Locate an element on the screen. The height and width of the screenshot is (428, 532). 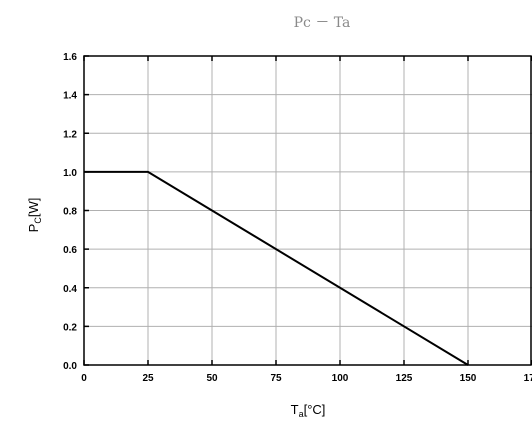
x-axis-label: Ta[°C] is located at coordinates (308, 410).